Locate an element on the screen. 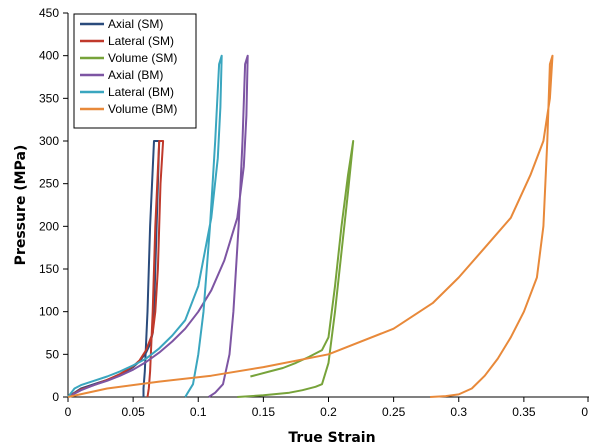 The width and height of the screenshot is (589, 447). y-tick-label: 300 is located at coordinates (49, 141).